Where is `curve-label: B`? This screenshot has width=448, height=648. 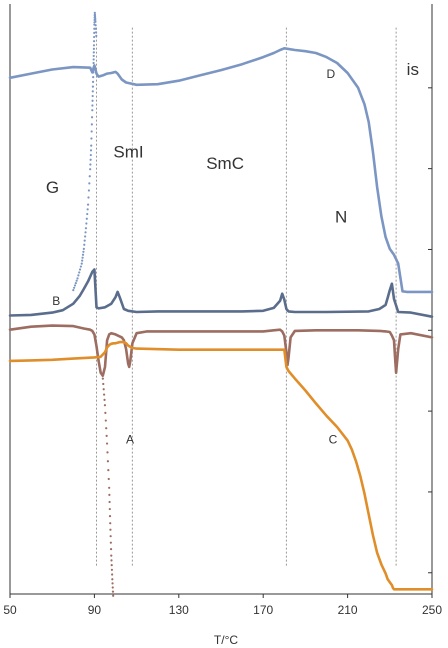
curve-label: B is located at coordinates (56, 301).